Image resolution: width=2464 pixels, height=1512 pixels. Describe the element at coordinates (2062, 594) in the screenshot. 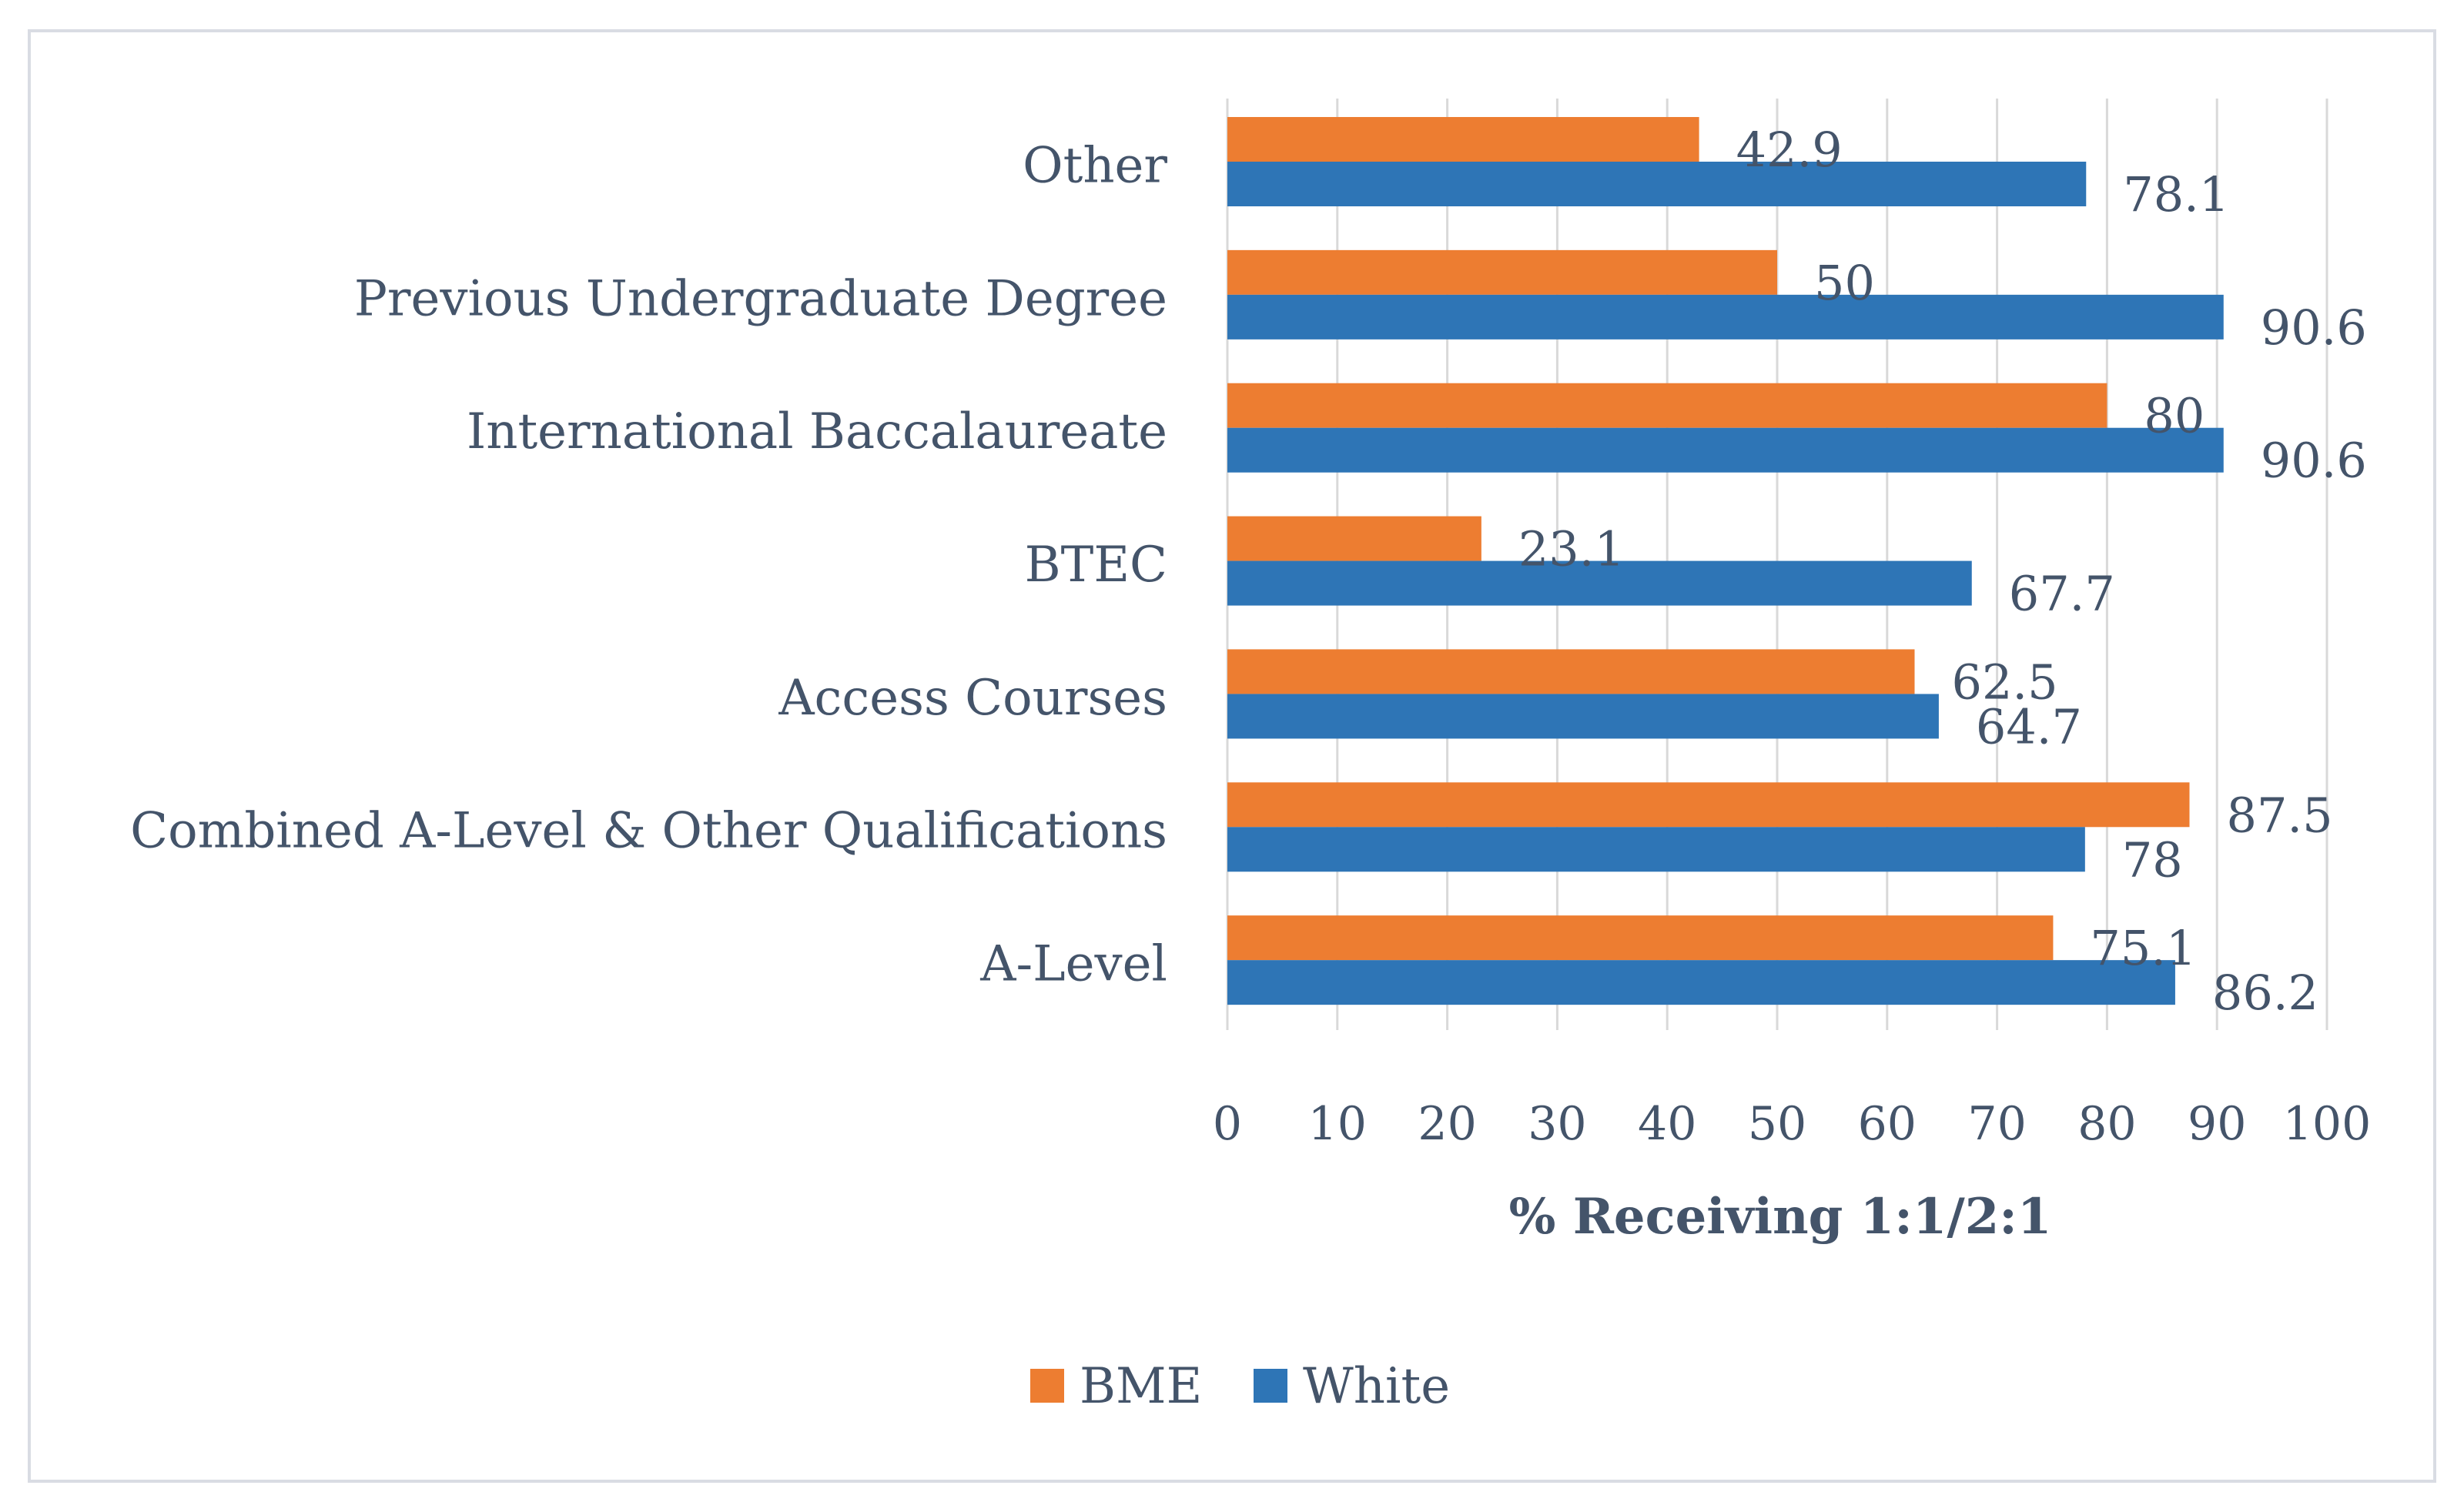

I see `data-label-white: 67.7` at that location.